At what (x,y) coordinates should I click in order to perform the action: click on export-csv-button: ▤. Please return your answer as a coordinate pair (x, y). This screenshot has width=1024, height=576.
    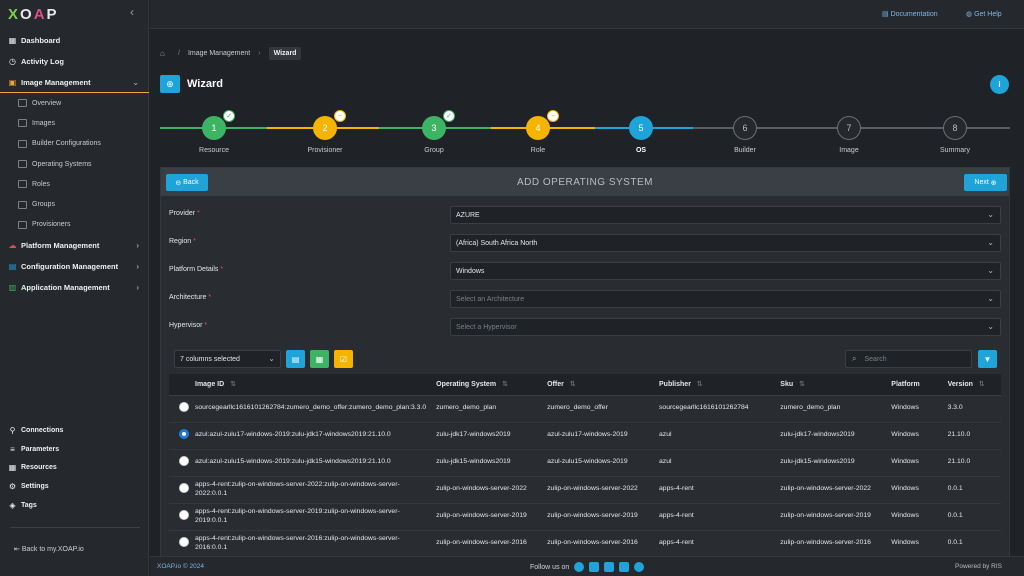
    Looking at the image, I should click on (295, 359).